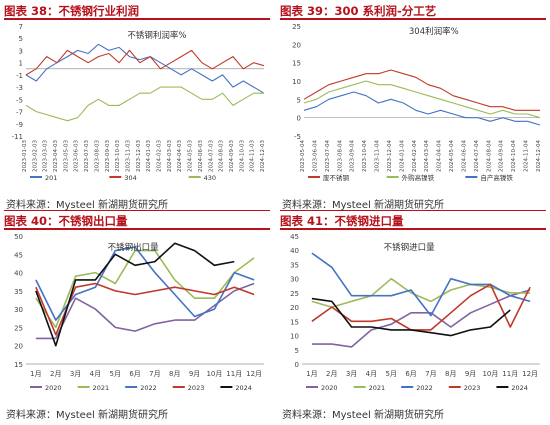  What do you see at coordinates (18, 237) in the screenshot?
I see `y-tick-label: 50` at bounding box center [18, 237].